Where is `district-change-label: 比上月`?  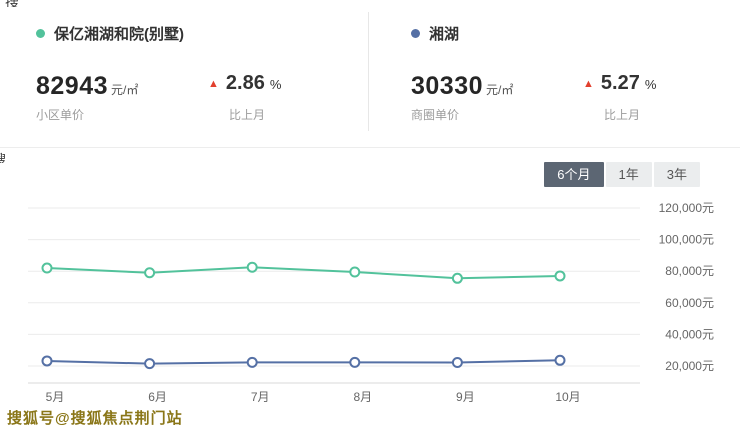 district-change-label: 比上月 is located at coordinates (622, 115).